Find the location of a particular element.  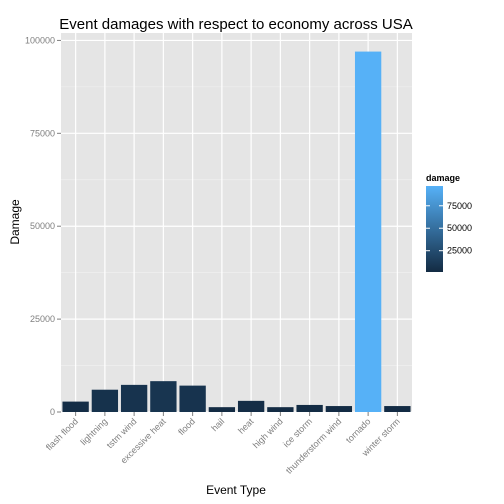

x-tick-label: thunderstorm wind is located at coordinates (313, 445).